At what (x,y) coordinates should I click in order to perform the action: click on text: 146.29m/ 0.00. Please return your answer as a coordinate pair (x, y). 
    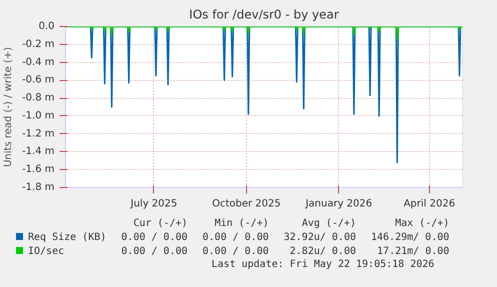
    Looking at the image, I should click on (410, 238).